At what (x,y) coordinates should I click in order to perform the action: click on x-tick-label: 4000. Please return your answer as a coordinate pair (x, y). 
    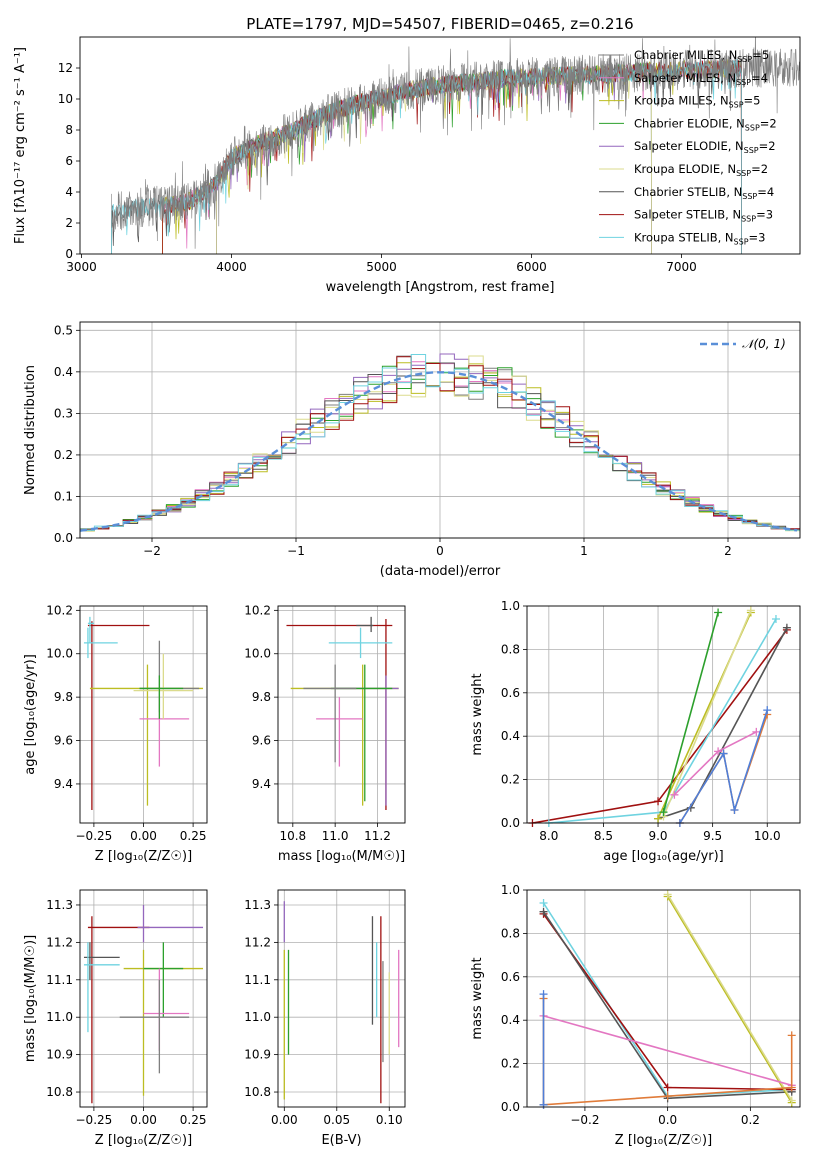
    Looking at the image, I should click on (231, 267).